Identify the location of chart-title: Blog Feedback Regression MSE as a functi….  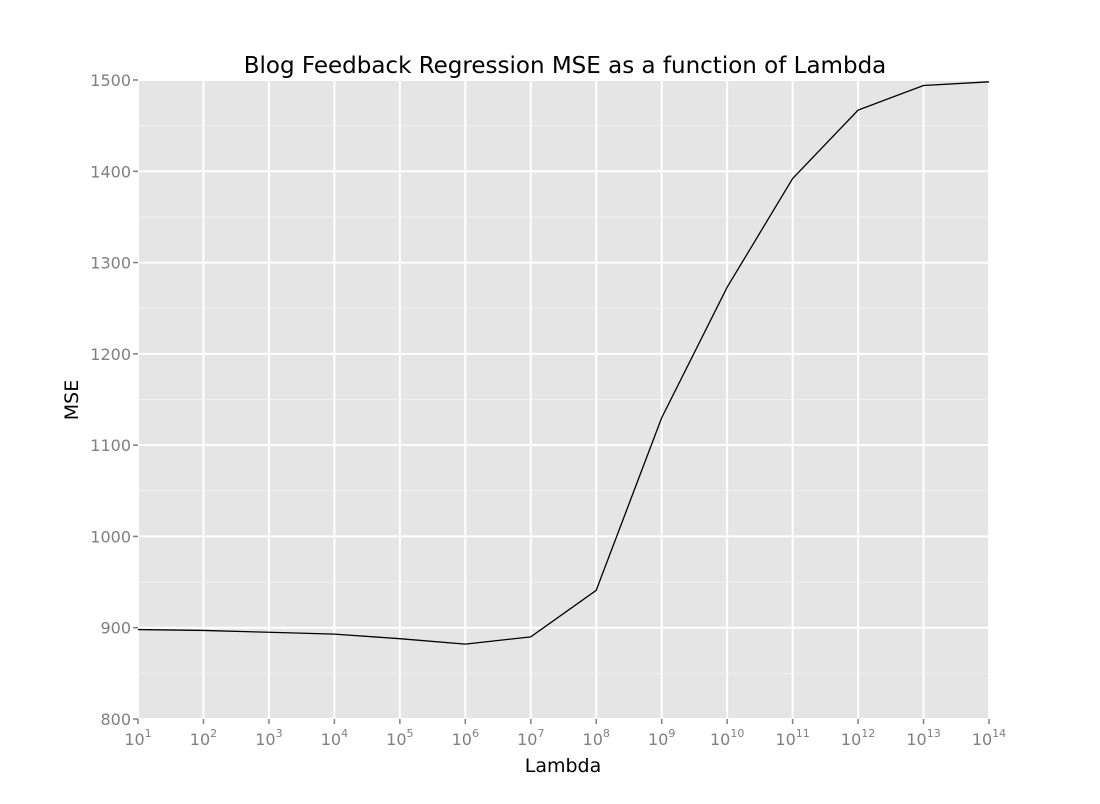
(565, 66).